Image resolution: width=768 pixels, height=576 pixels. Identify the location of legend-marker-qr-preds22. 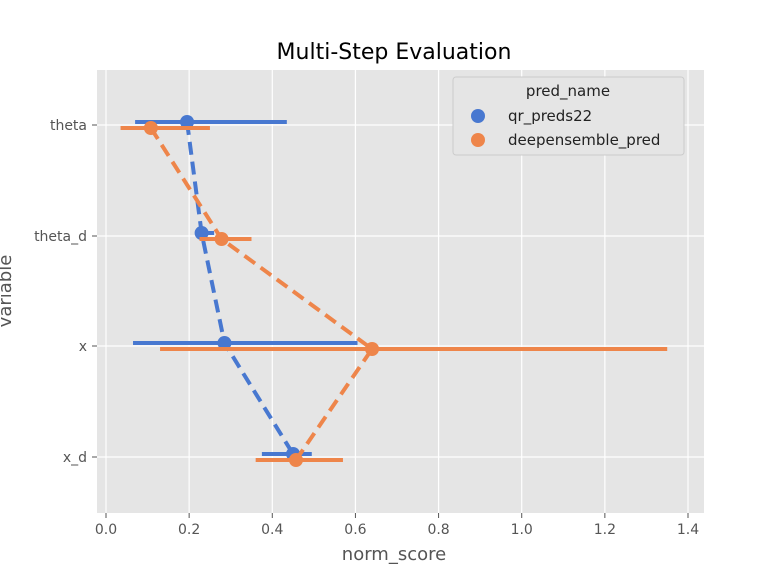
(478, 116).